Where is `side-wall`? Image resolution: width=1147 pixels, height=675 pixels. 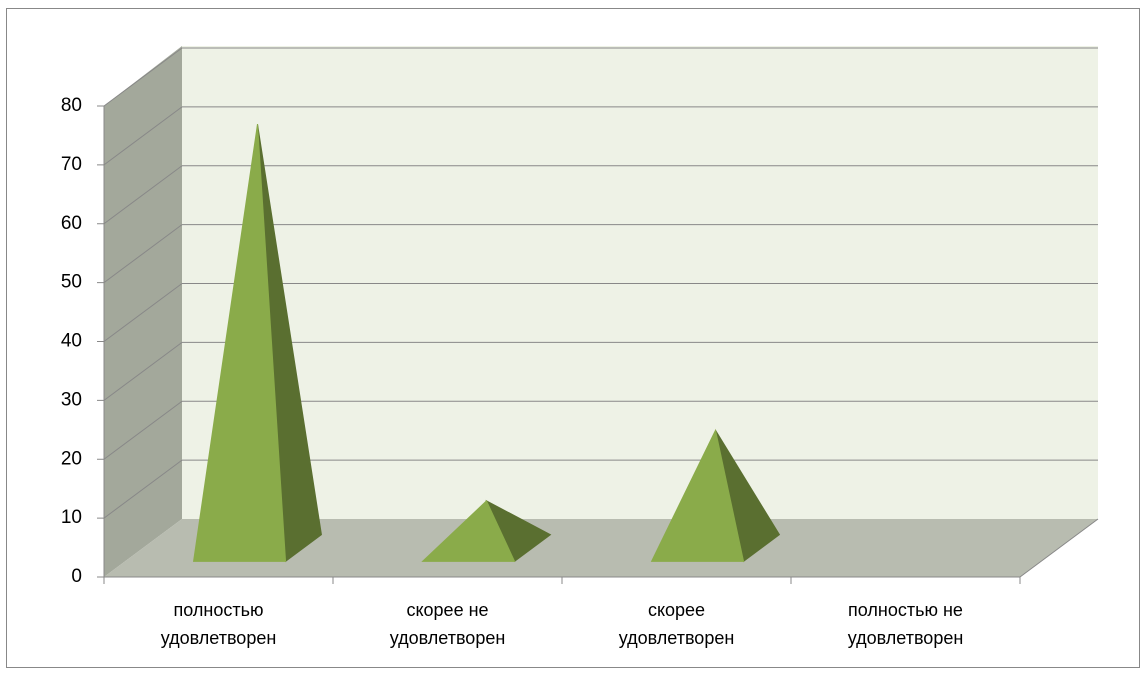
side-wall is located at coordinates (143, 311).